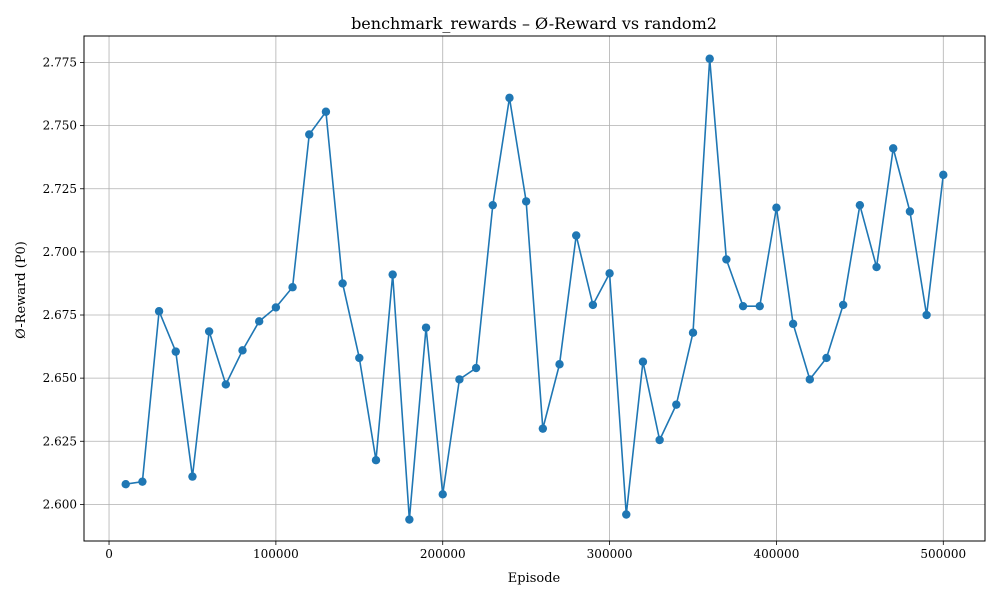 This screenshot has height=600, width=1000. What do you see at coordinates (60, 315) in the screenshot?
I see `y-tick-label: 2.675` at bounding box center [60, 315].